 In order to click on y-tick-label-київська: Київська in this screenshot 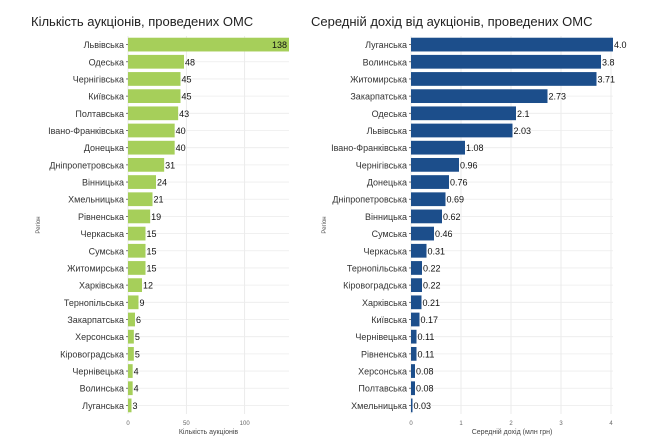, I will do `click(389, 320)`.